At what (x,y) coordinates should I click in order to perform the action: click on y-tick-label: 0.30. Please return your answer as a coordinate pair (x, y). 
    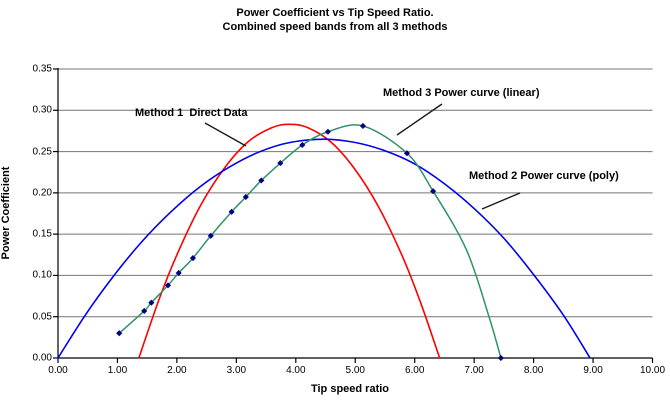
    Looking at the image, I should click on (42, 110).